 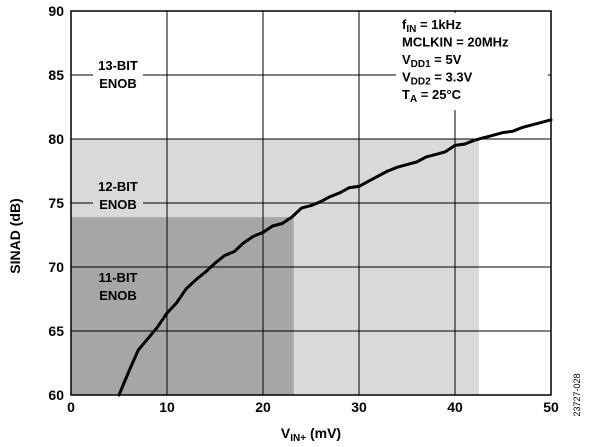 What do you see at coordinates (118, 186) in the screenshot?
I see `region-label-line1: 12-BIT` at bounding box center [118, 186].